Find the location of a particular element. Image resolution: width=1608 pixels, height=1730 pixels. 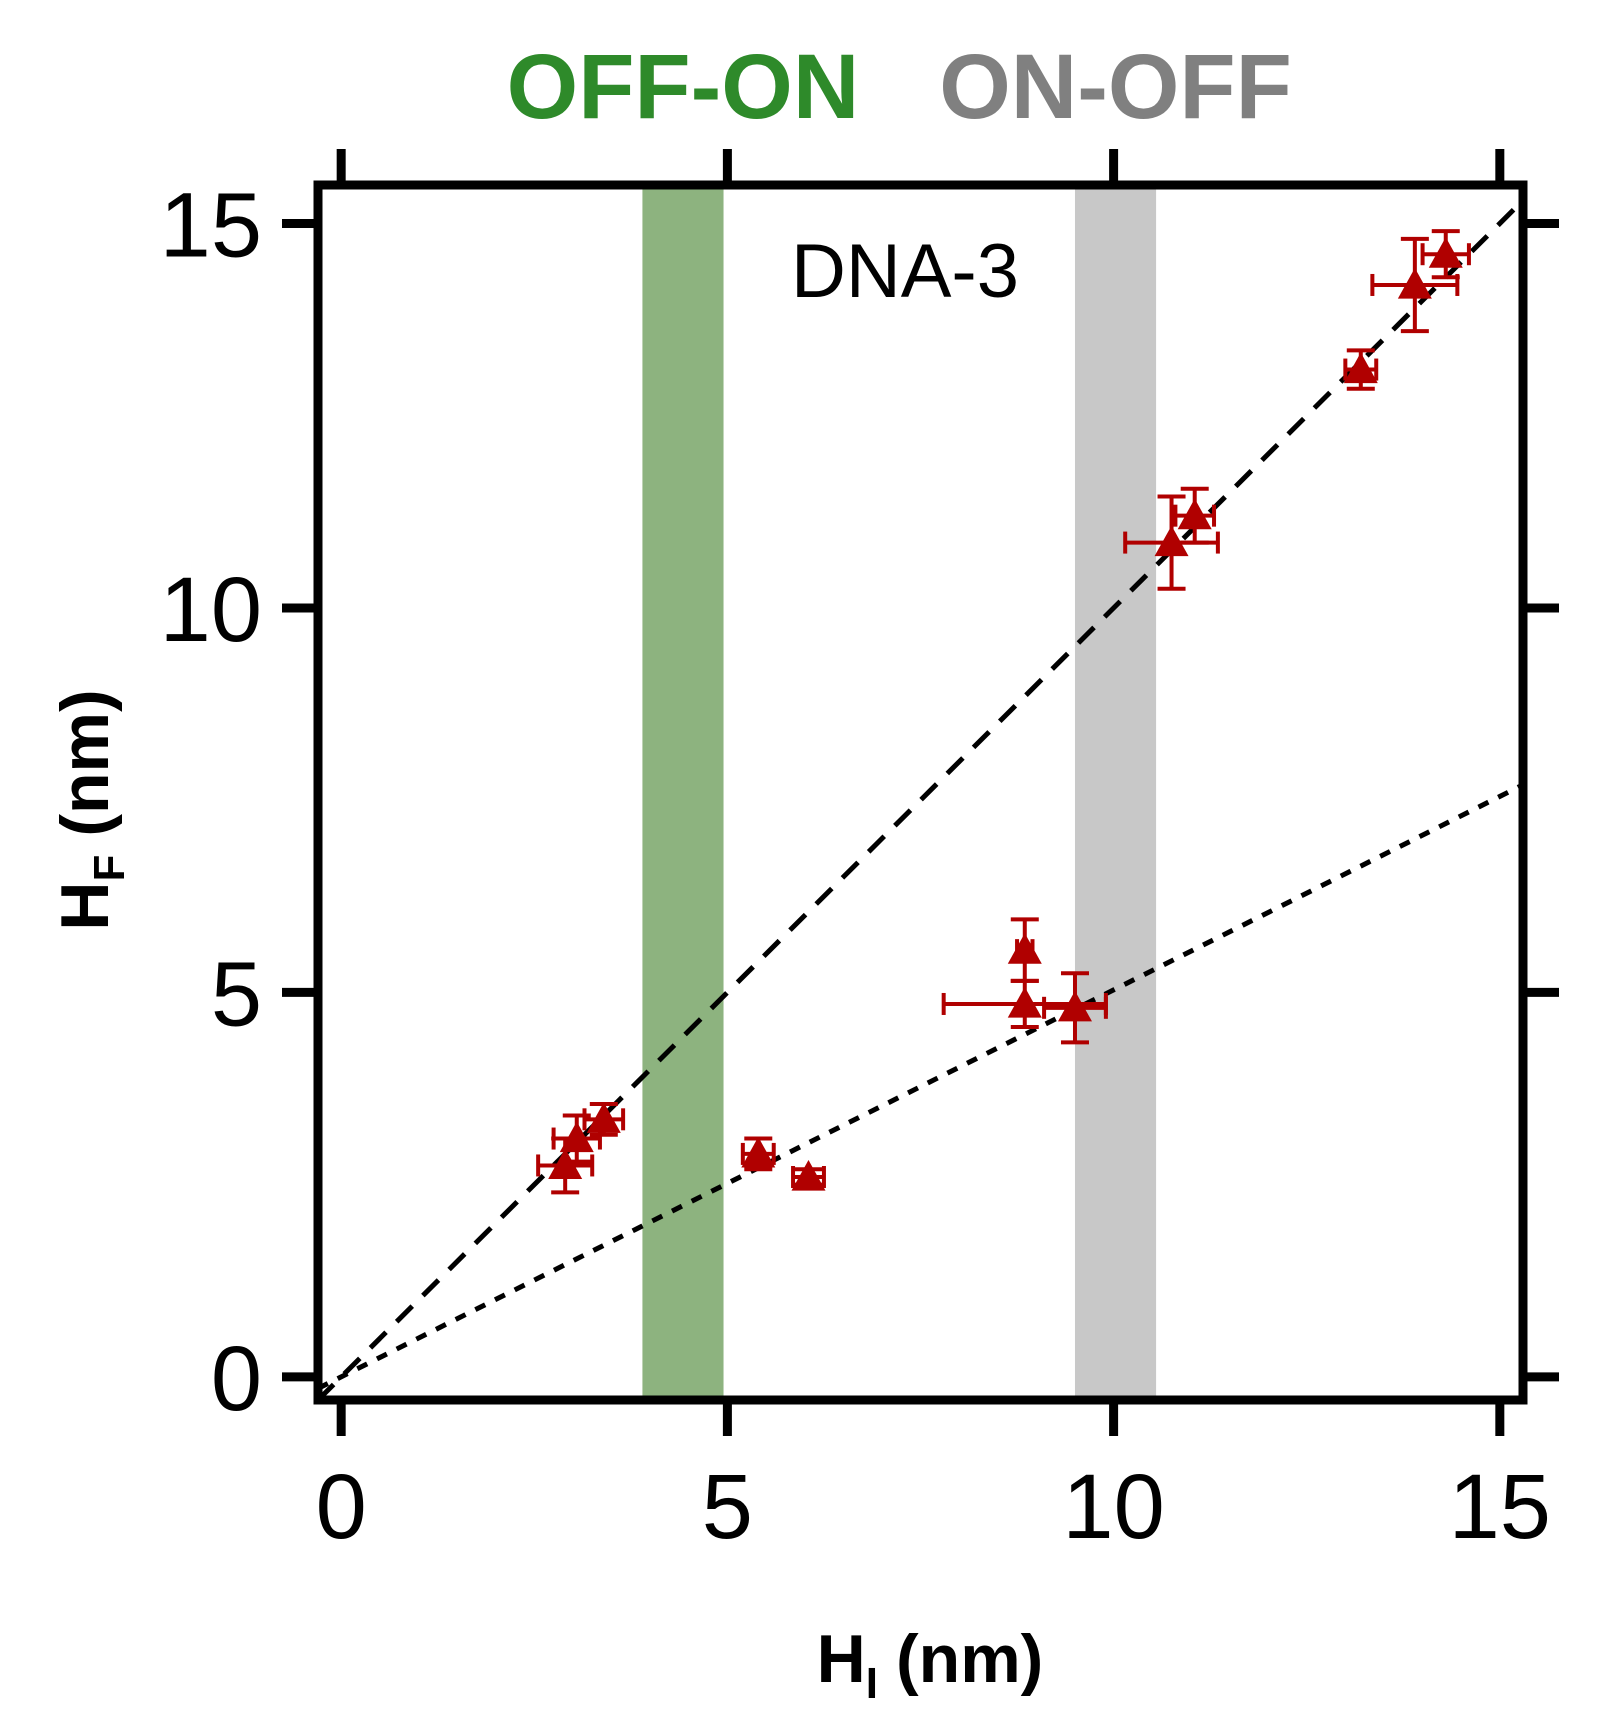

band-title-on-off: ON-OFF is located at coordinates (1115, 87).